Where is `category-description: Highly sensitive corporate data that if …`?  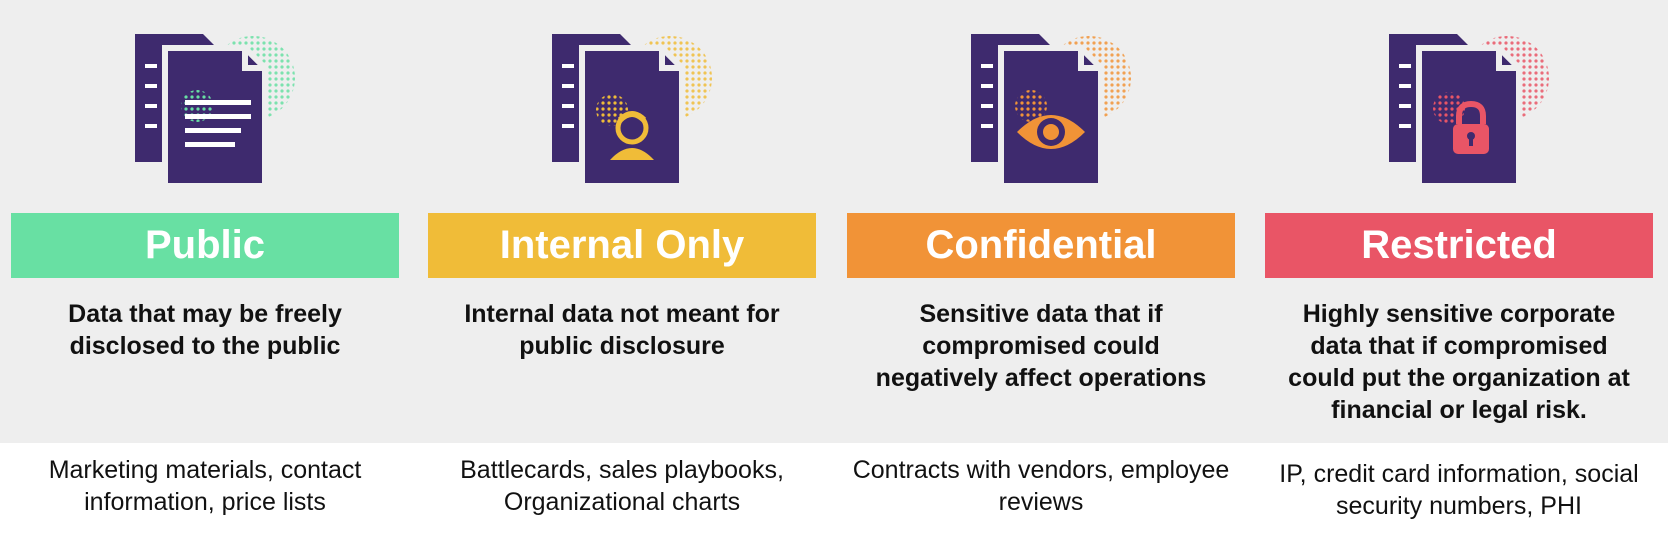
category-description: Highly sensitive corporate data that if … is located at coordinates (1459, 362).